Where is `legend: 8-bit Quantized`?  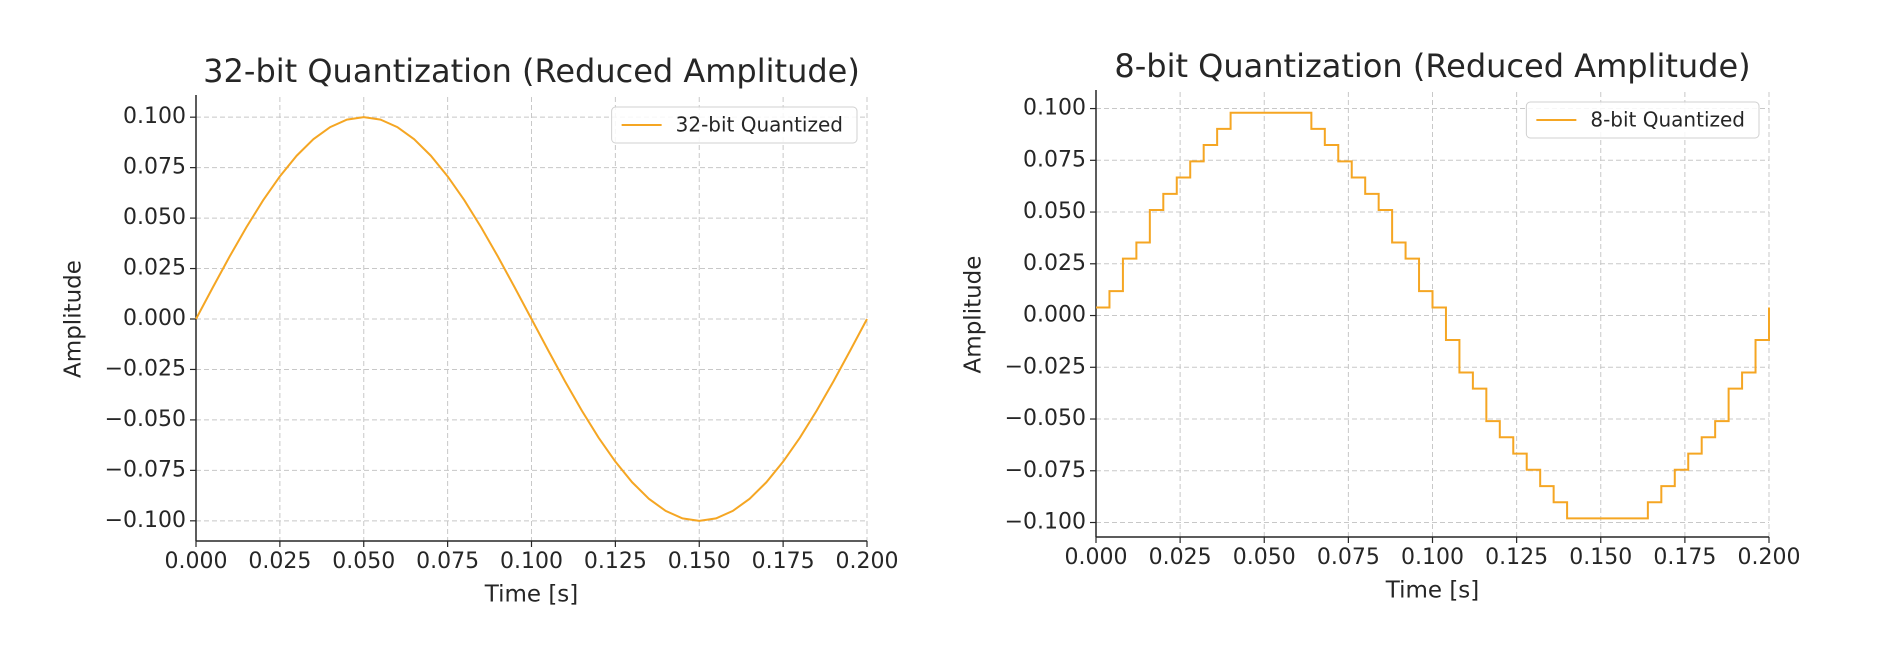 legend: 8-bit Quantized is located at coordinates (1642, 120).